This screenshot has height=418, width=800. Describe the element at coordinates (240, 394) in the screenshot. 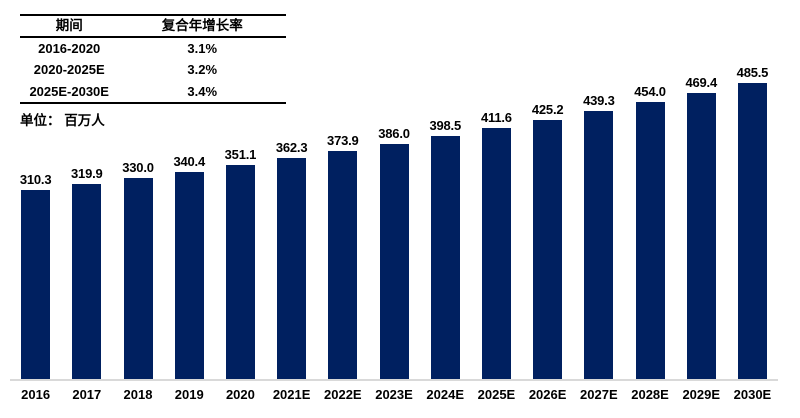

I see `x-axis-tick-label: 2020` at that location.